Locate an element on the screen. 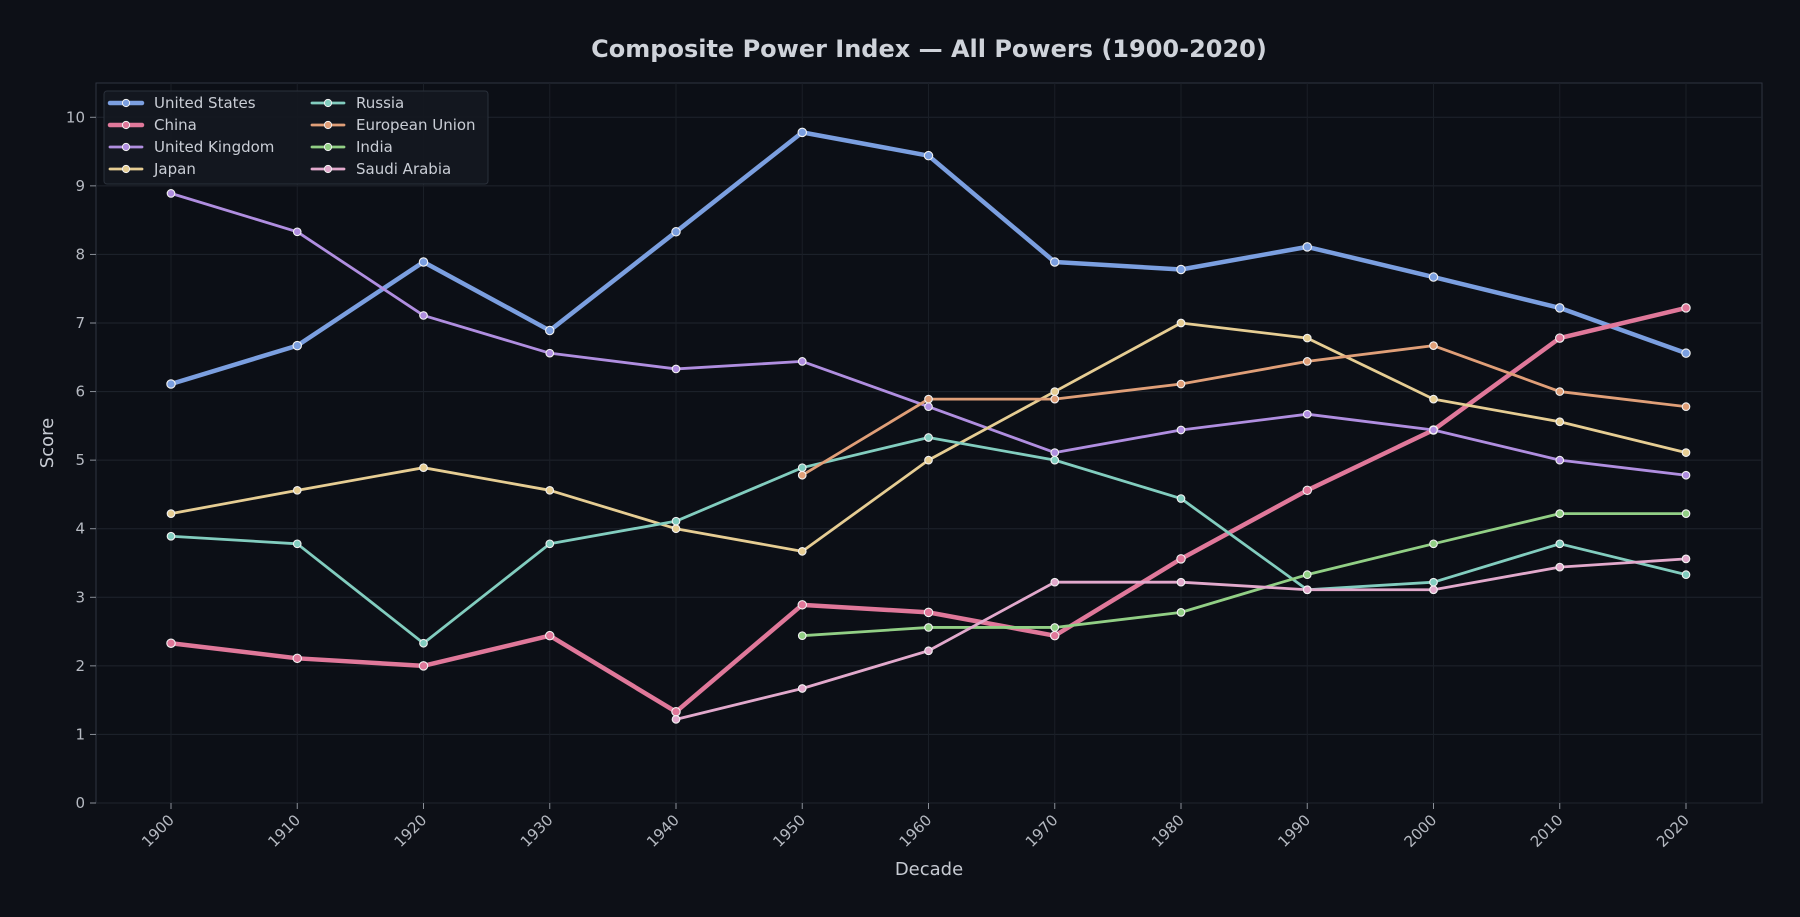 The width and height of the screenshot is (1800, 917). y-tick-label: 4 is located at coordinates (80, 529).